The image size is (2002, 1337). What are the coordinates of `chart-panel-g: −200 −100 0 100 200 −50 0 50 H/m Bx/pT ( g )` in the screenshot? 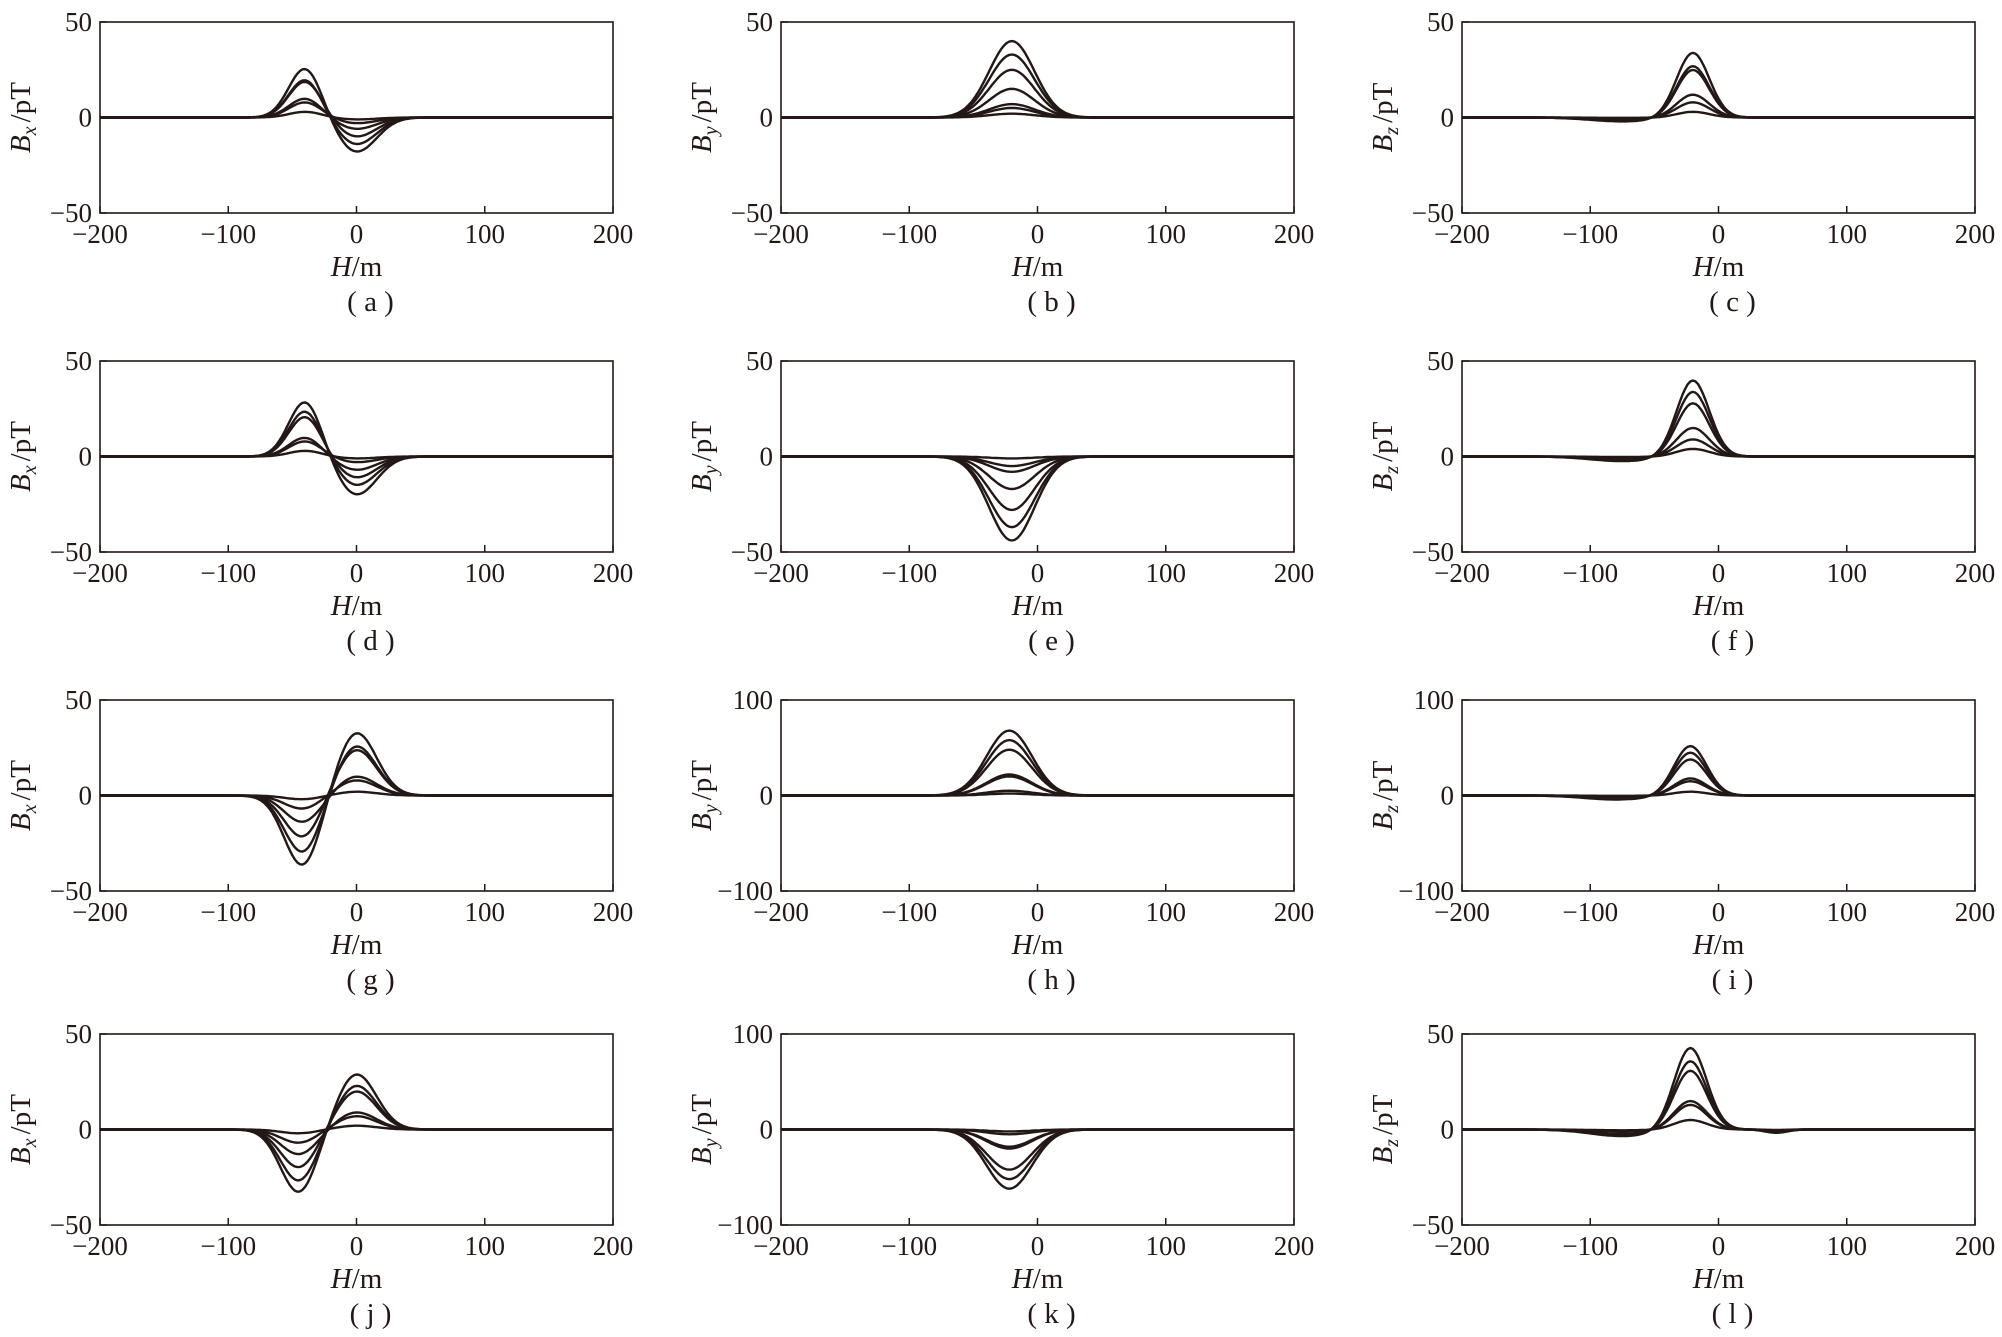 It's located at (319, 840).